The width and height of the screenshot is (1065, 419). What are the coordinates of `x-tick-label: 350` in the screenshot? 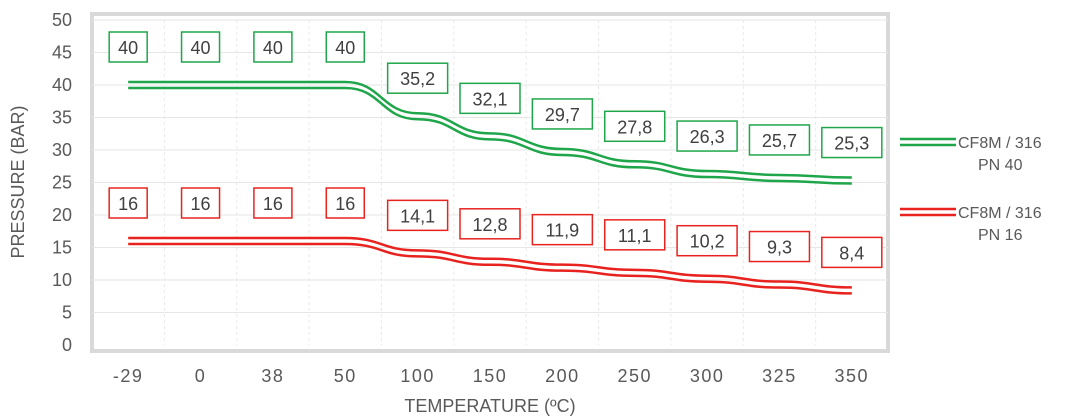 It's located at (852, 376).